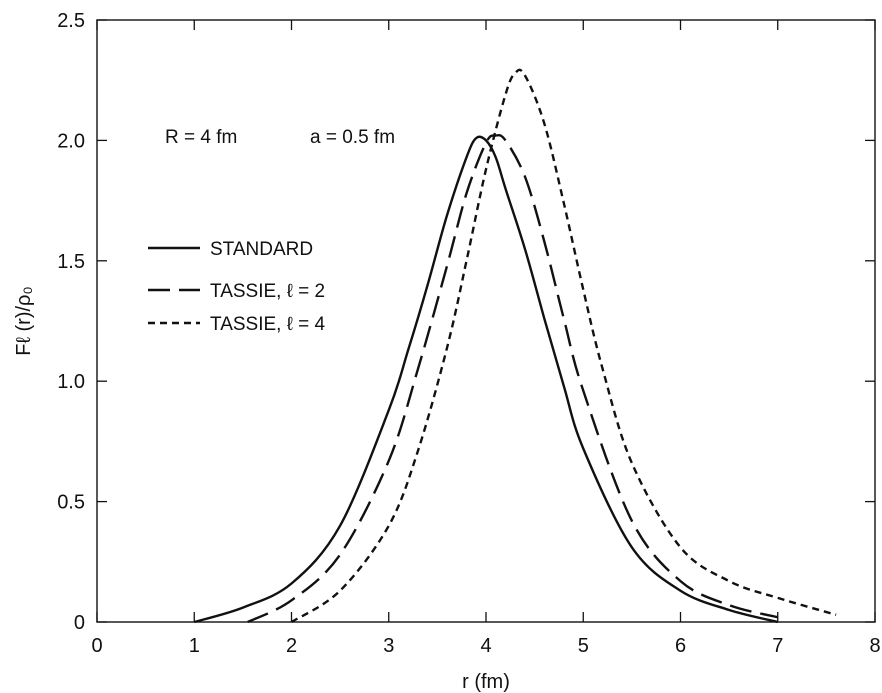 Image resolution: width=882 pixels, height=693 pixels. Describe the element at coordinates (71, 262) in the screenshot. I see `y-tick-label: 1.5` at that location.